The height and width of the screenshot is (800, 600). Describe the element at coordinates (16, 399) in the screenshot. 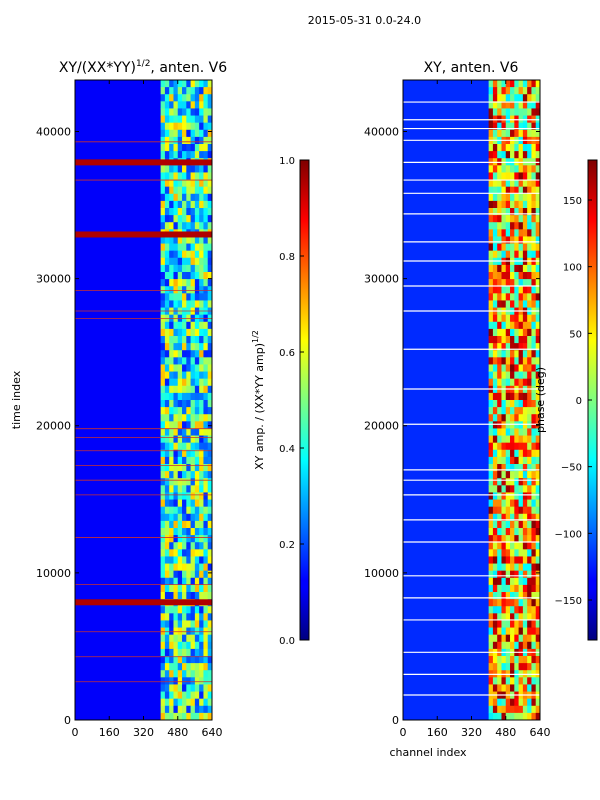

I see `left-ylabel: time index` at that location.